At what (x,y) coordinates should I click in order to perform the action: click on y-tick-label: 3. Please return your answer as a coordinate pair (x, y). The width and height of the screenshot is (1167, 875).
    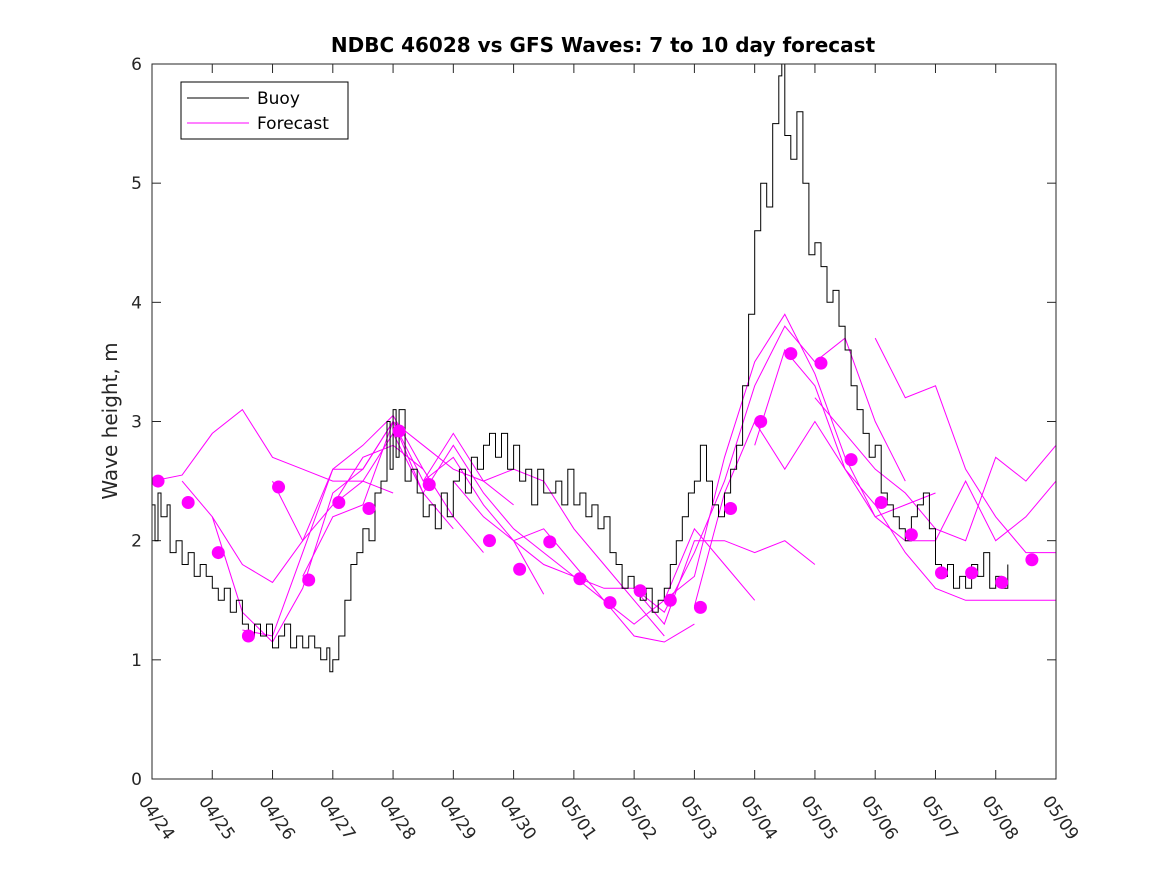
    Looking at the image, I should click on (136, 423).